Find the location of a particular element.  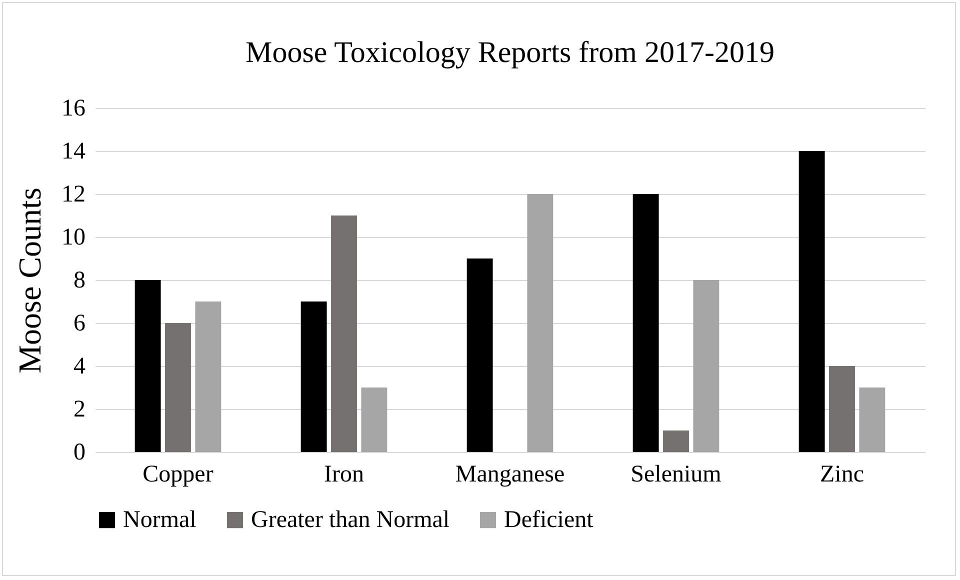

y-tick-label: 4 is located at coordinates (80, 367).